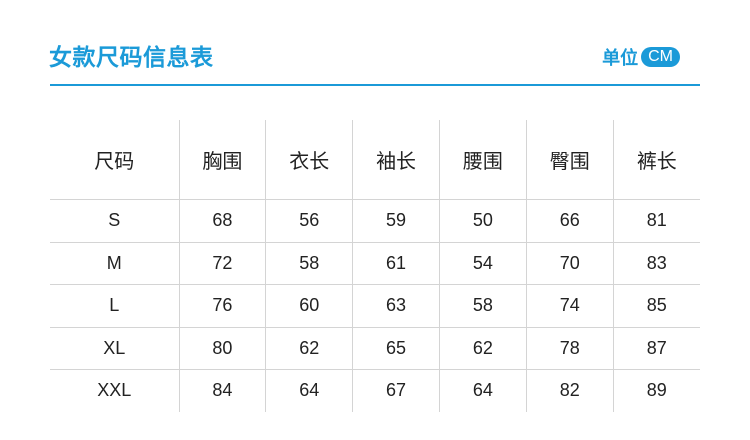  I want to click on measurement-cell: 81, so click(656, 220).